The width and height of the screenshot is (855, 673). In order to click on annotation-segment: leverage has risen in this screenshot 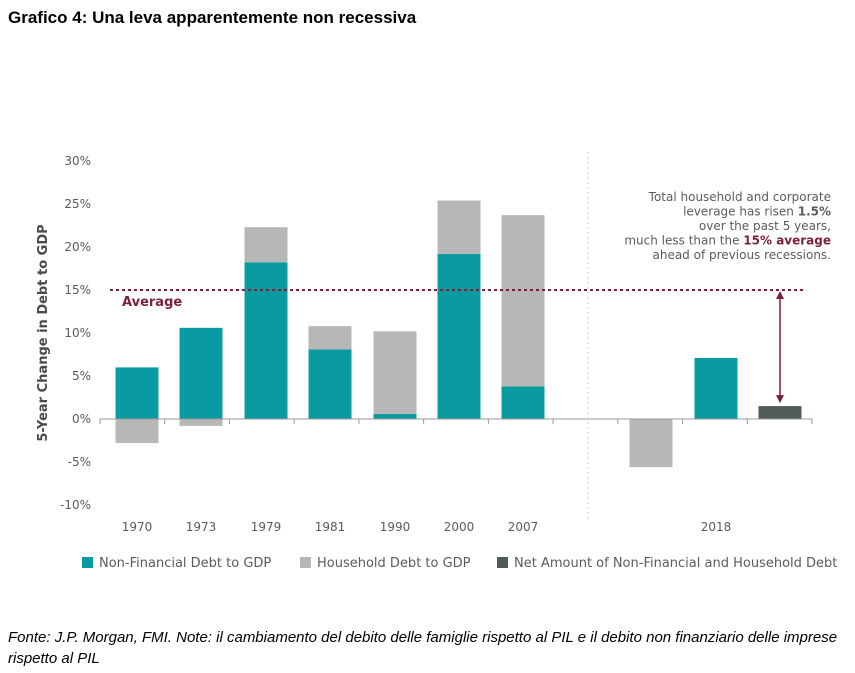, I will do `click(740, 212)`.